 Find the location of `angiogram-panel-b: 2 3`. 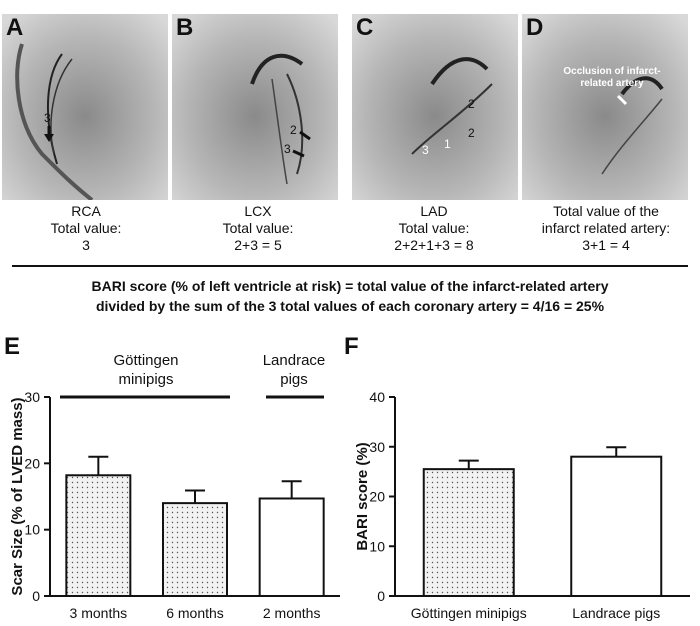

angiogram-panel-b: 2 3 is located at coordinates (255, 107).